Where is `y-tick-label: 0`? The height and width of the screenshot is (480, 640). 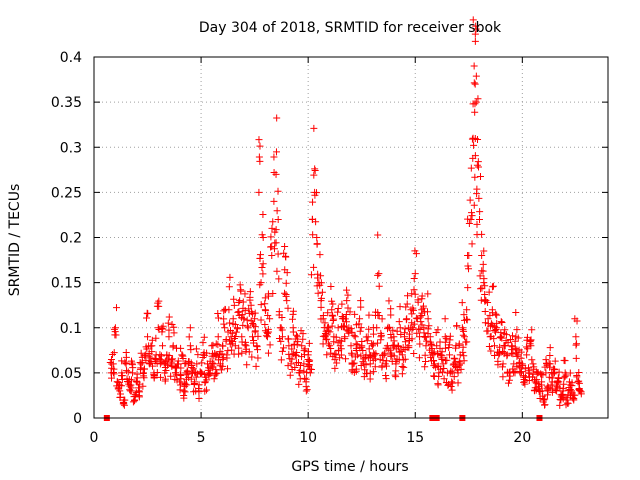
y-tick-label: 0 is located at coordinates (77, 419).